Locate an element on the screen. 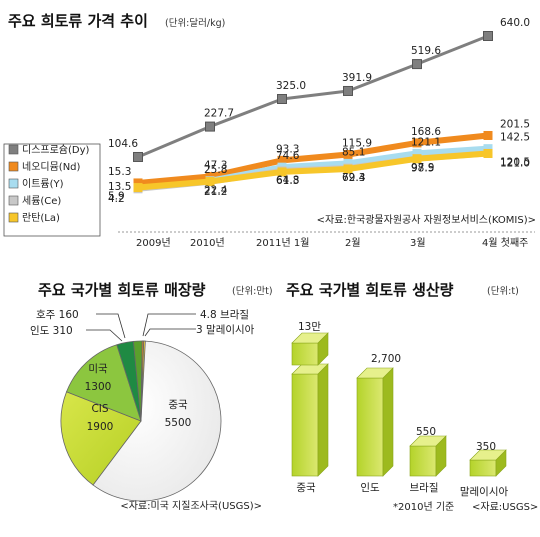 The image size is (540, 537). leader-malaysia is located at coordinates (170, 332).